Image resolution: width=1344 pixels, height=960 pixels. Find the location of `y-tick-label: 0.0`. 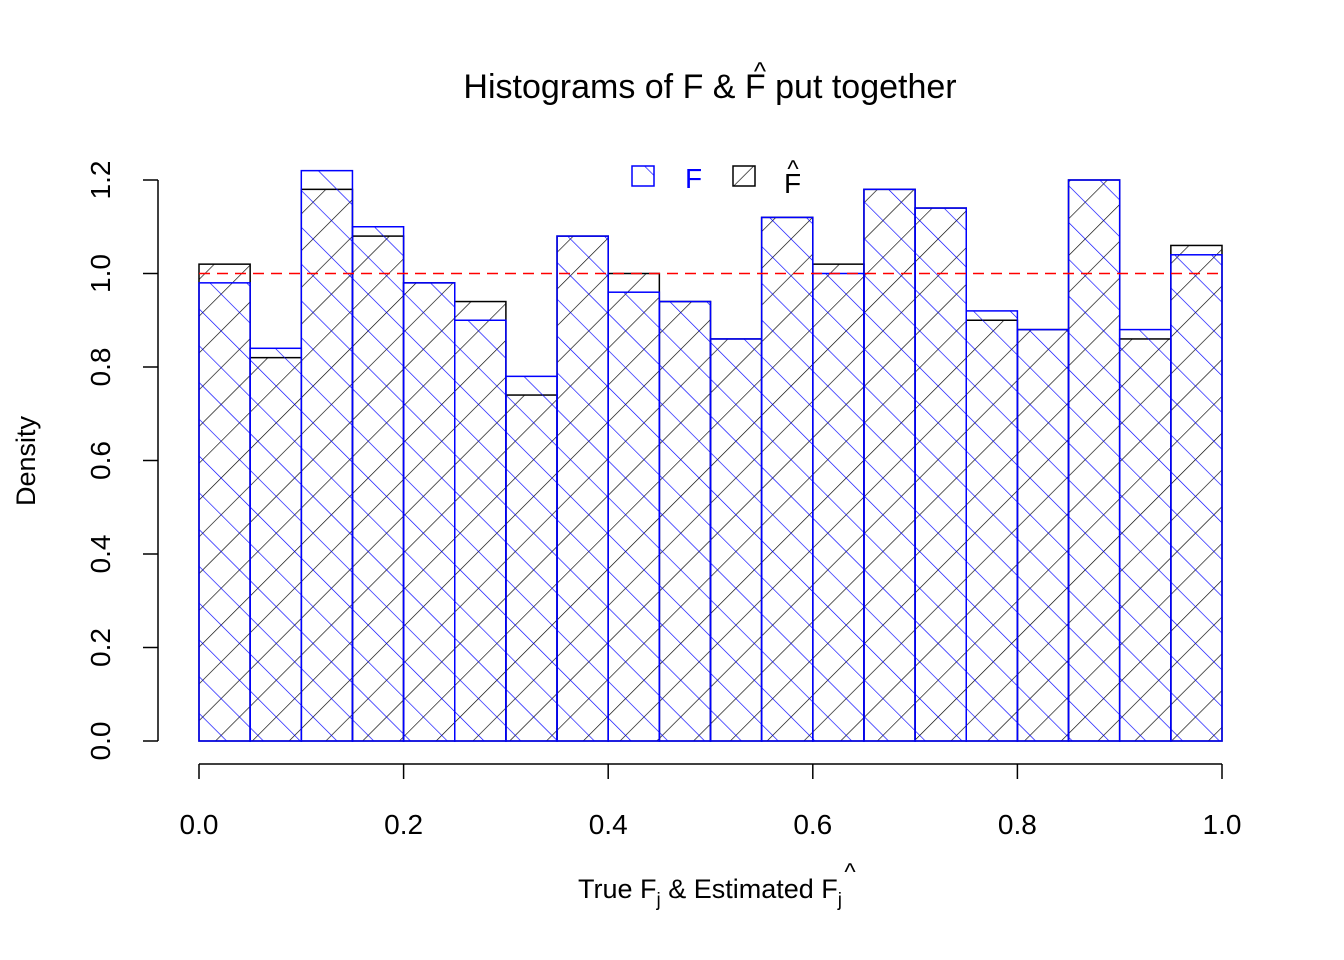

y-tick-label: 0.0 is located at coordinates (100, 741).